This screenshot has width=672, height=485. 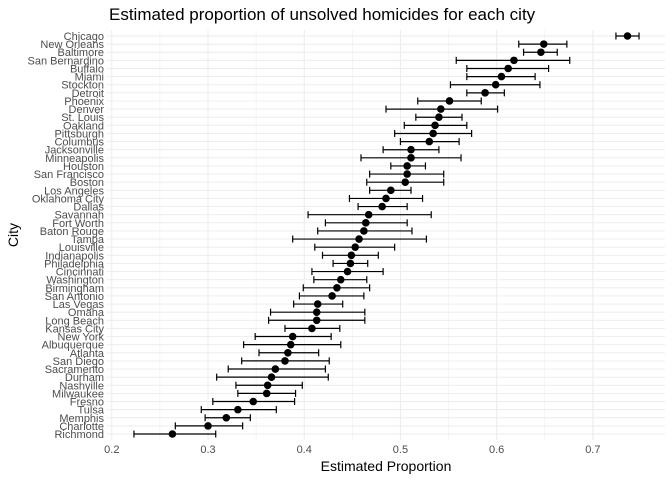 What do you see at coordinates (83, 126) in the screenshot?
I see `y-tick-label: Oakland` at bounding box center [83, 126].